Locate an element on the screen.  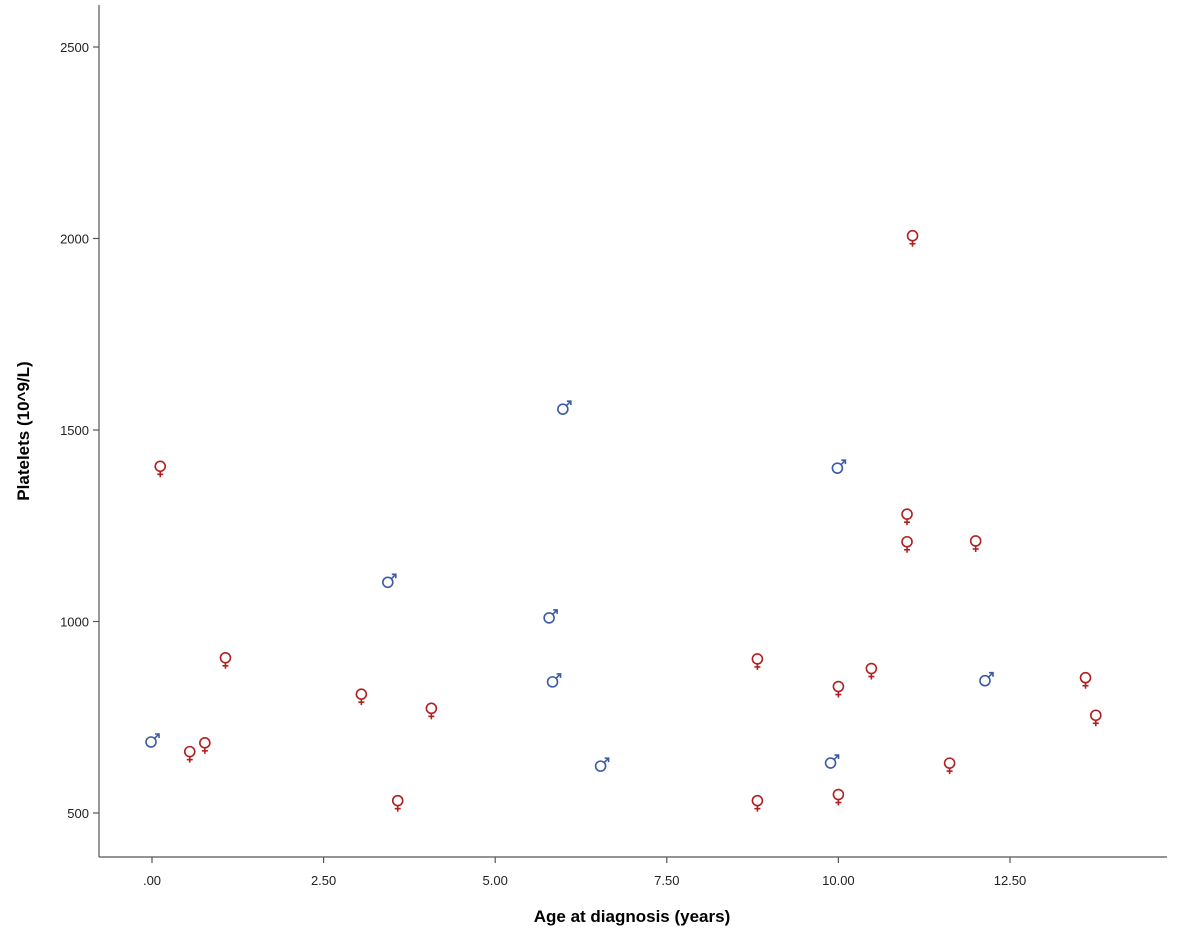
y-tick-label: 1500 is located at coordinates (74, 430).